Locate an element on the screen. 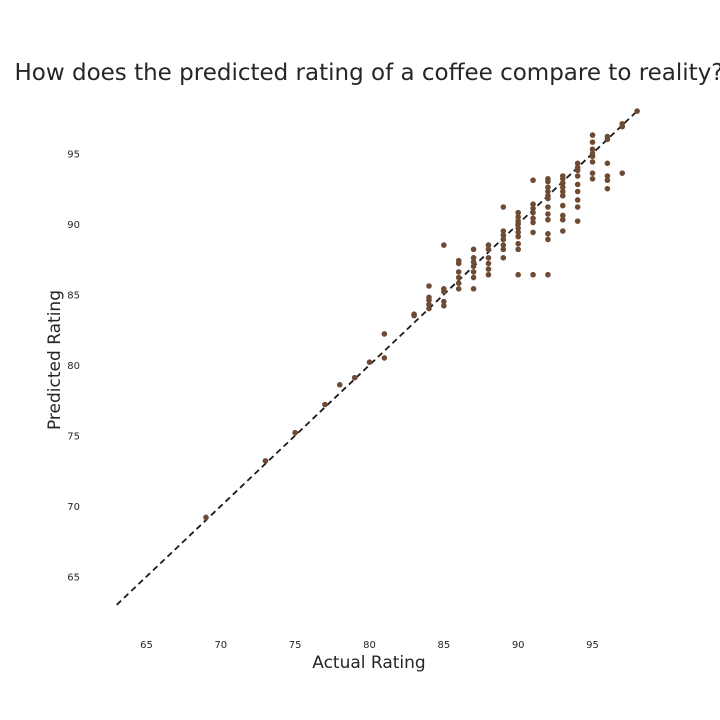  y-tick-label: 80 is located at coordinates (73, 366).